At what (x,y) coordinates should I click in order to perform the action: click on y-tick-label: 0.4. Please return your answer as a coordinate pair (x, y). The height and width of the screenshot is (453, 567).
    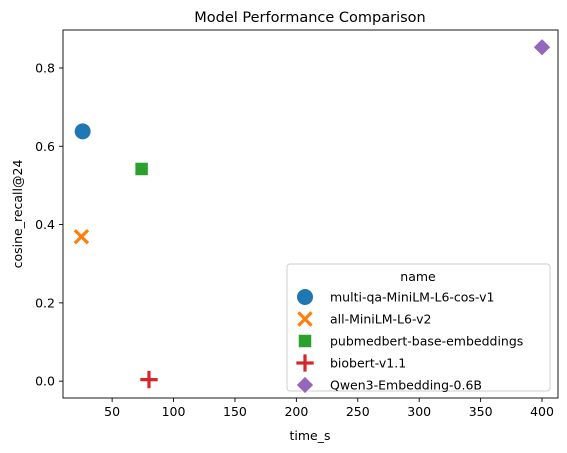
    Looking at the image, I should click on (45, 224).